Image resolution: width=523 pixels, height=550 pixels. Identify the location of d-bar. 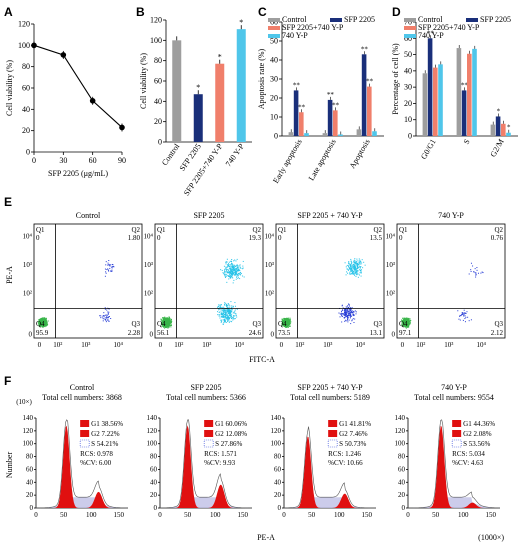
(469, 94).